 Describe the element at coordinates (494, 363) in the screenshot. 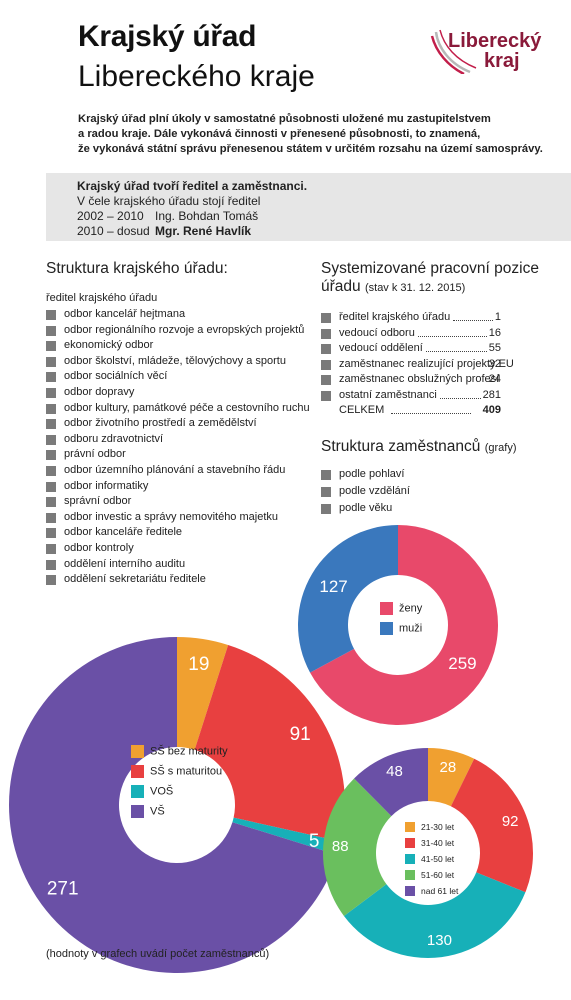

I see `position-value: 32` at that location.